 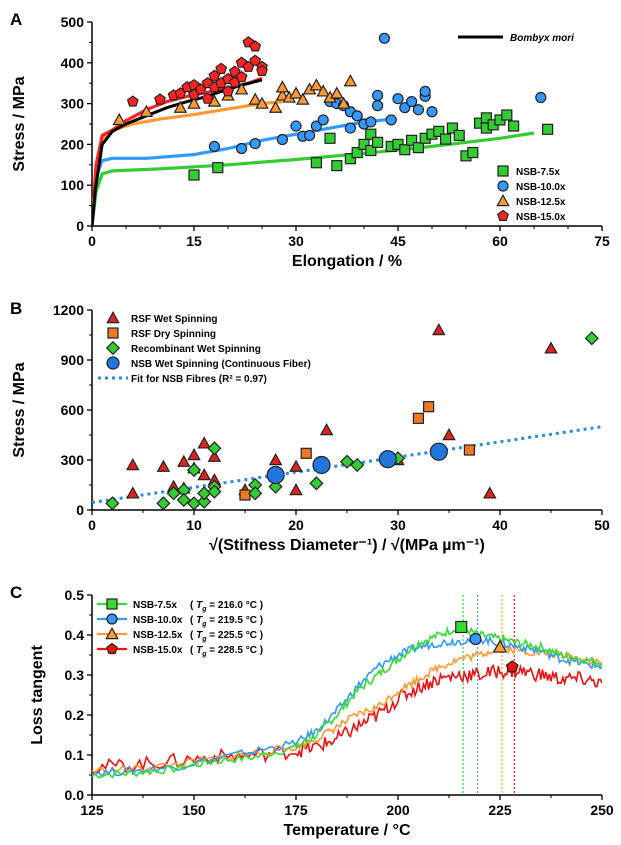 I want to click on legend-tg-label: ( Tg = 228.5 °C ), so click(x=226, y=651).